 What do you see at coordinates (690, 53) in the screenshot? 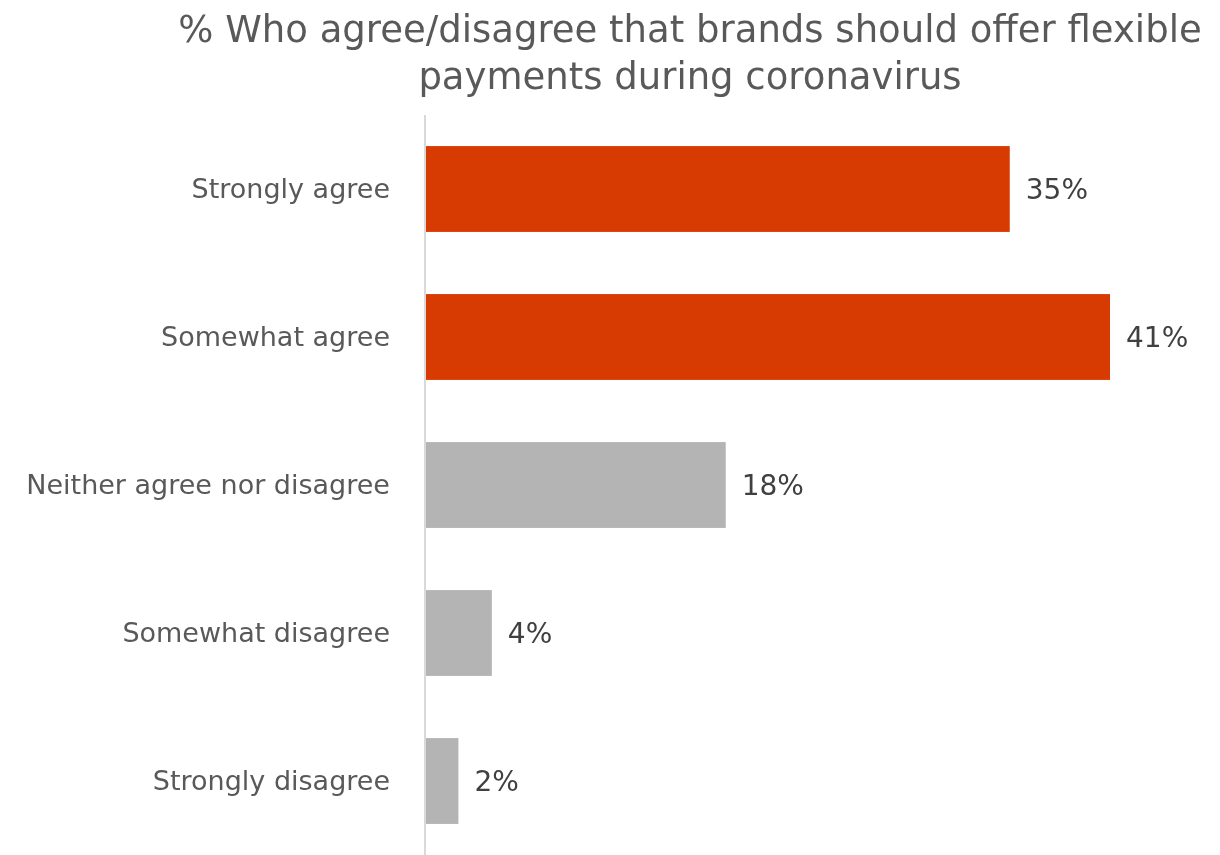
I see `chart-title: % Who agree/disagree that brands should offer flexible payments during coronavirus` at bounding box center [690, 53].